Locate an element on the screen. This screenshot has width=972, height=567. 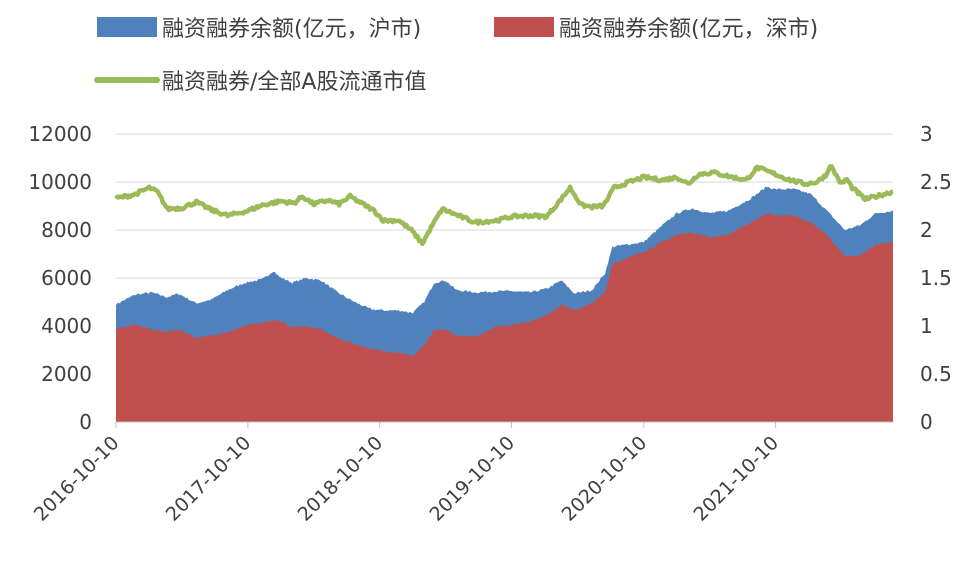
y-right-tick-label: 2 is located at coordinates (926, 230).